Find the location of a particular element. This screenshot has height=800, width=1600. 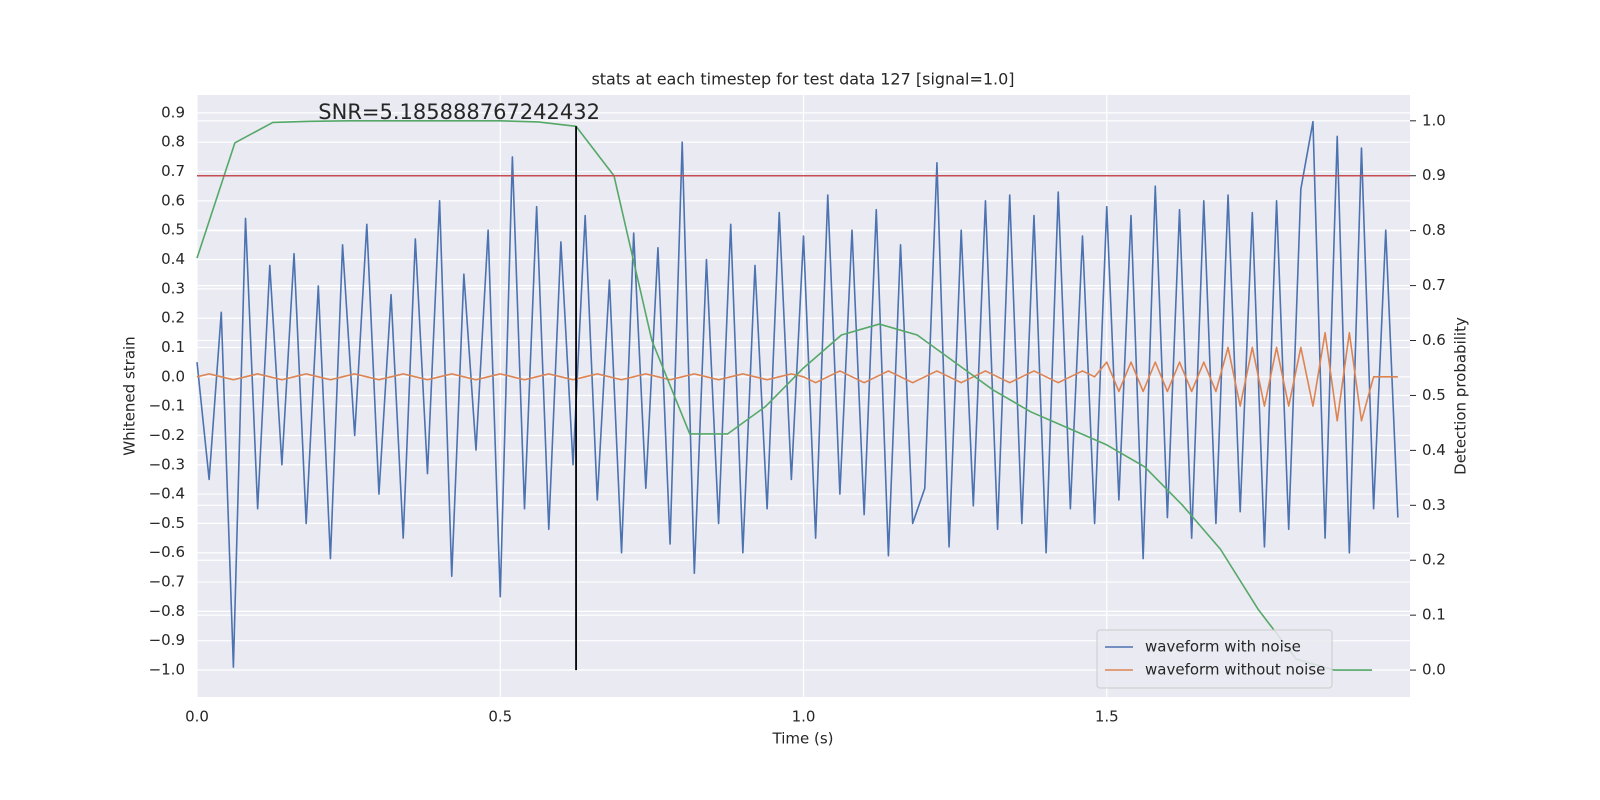

y-tick-label: −0.9 is located at coordinates (167, 640).